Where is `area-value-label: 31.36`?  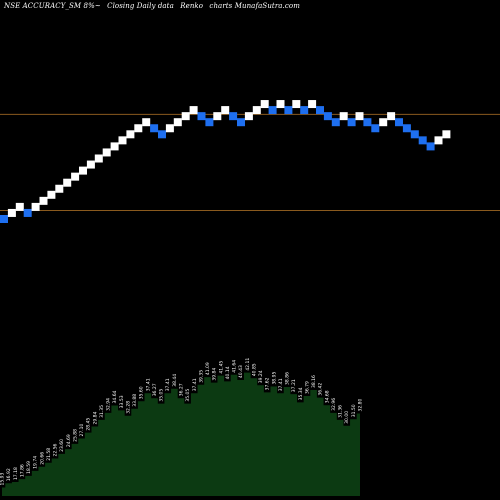 area-value-label: 31.36 is located at coordinates (341, 411).